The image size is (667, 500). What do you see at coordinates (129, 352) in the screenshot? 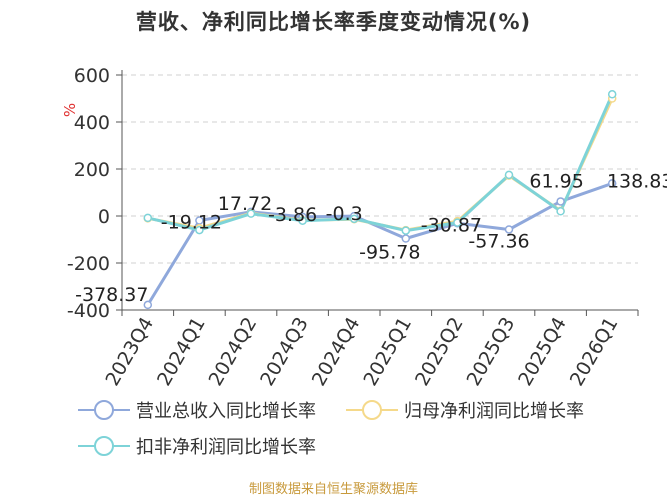
I see `x-tick-label: 2023Q4` at bounding box center [129, 352].